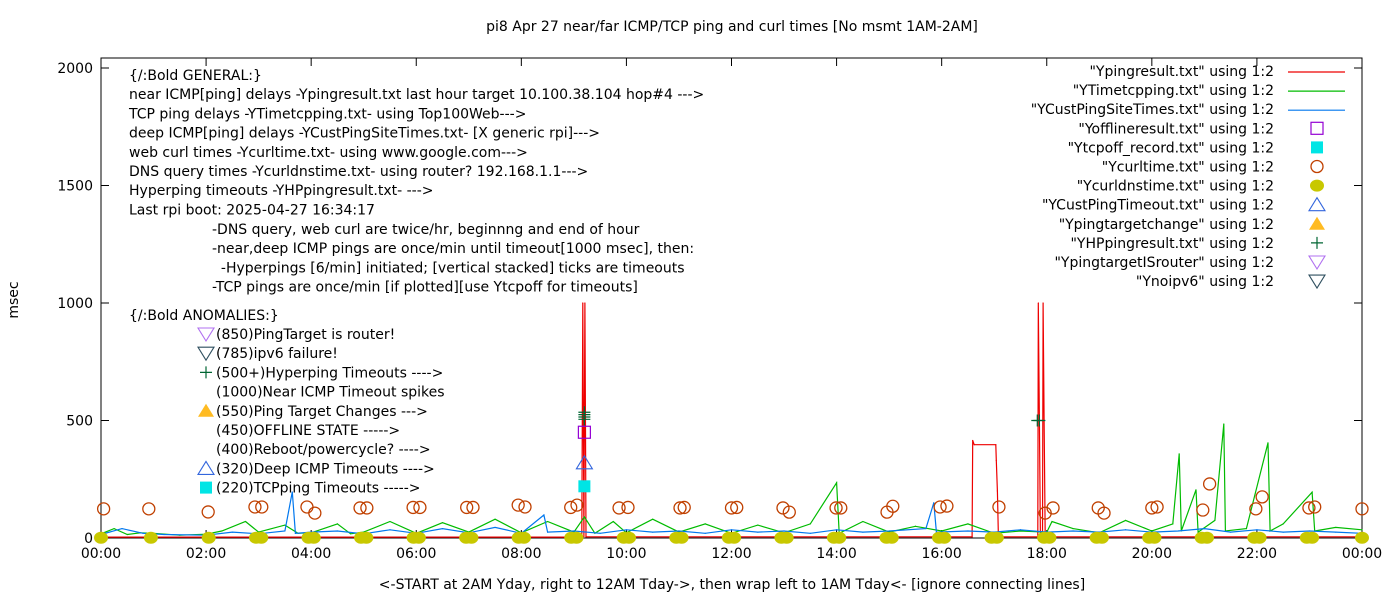  I want to click on anomaly-label: (400)Reboot/powercycle? ---->, so click(323, 450).